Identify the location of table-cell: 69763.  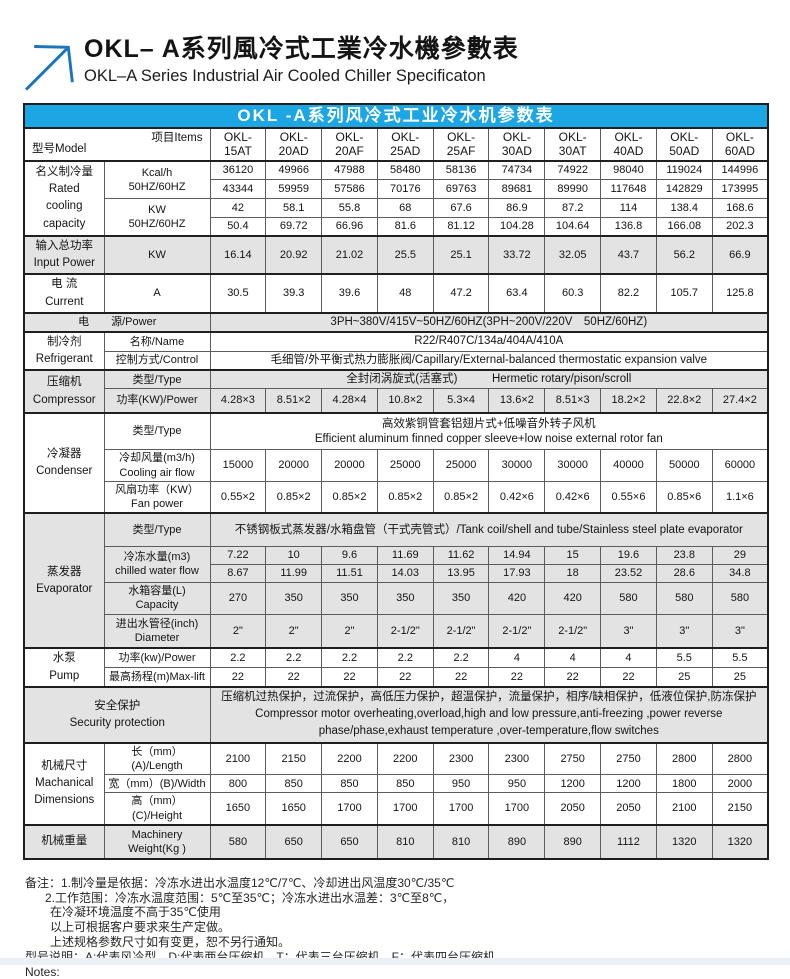
(461, 189).